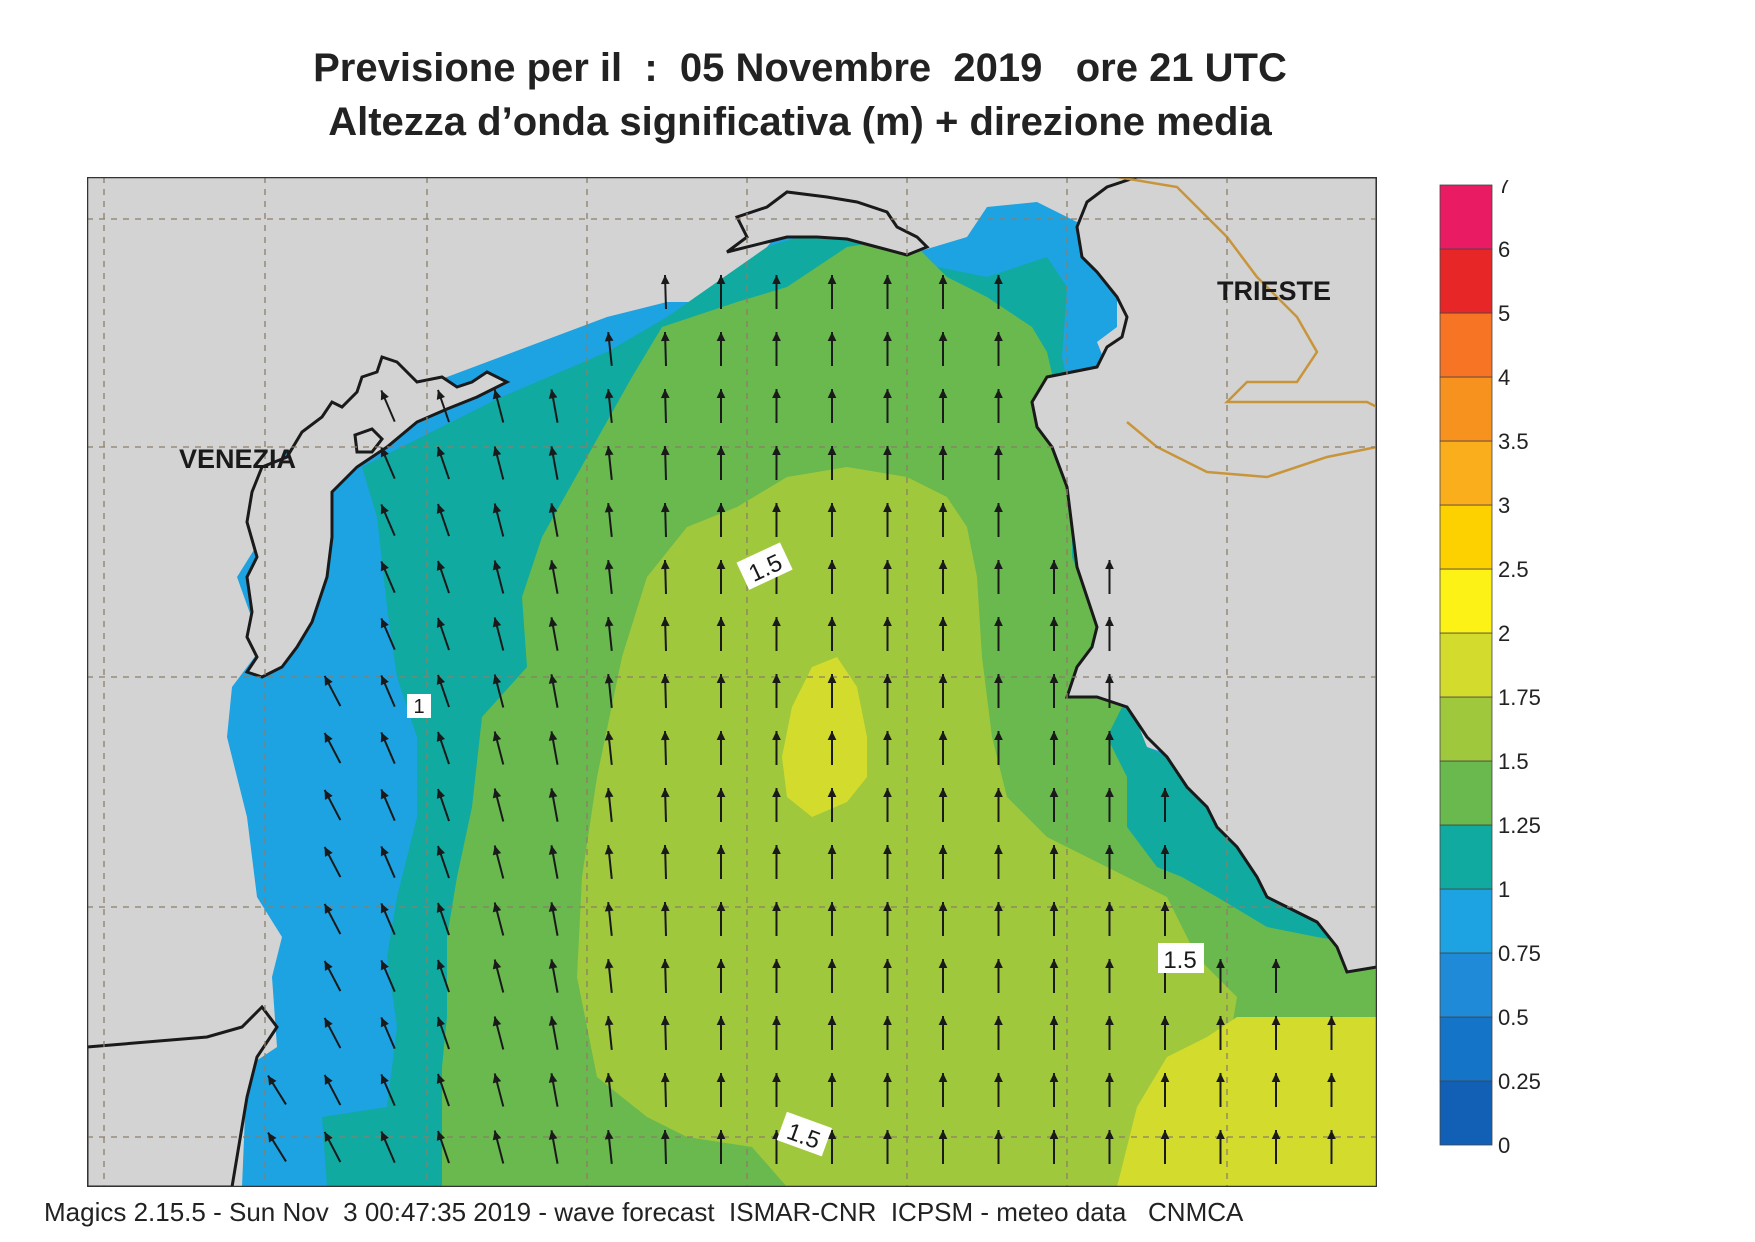 The width and height of the screenshot is (1755, 1242). I want to click on contour-label-3: 1.5, so click(1181, 958).